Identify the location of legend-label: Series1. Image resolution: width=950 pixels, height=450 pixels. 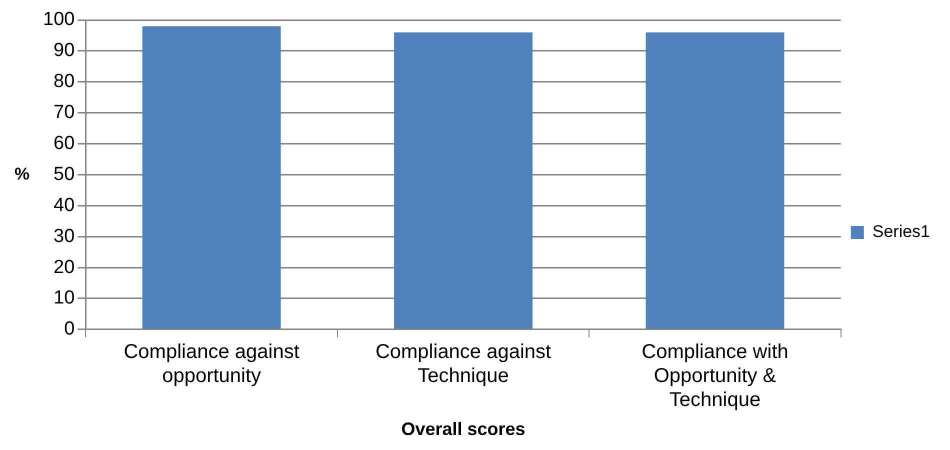
(901, 232).